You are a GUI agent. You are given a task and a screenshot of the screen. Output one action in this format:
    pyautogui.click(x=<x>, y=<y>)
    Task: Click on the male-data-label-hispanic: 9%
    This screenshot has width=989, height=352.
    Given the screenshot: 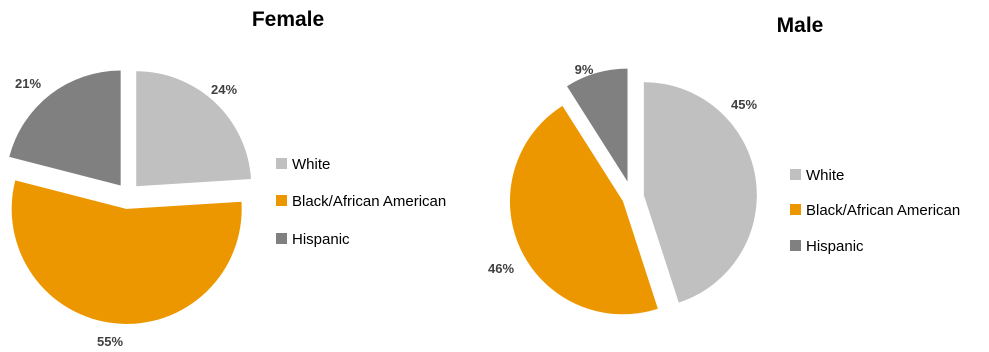 What is the action you would take?
    pyautogui.click(x=584, y=69)
    